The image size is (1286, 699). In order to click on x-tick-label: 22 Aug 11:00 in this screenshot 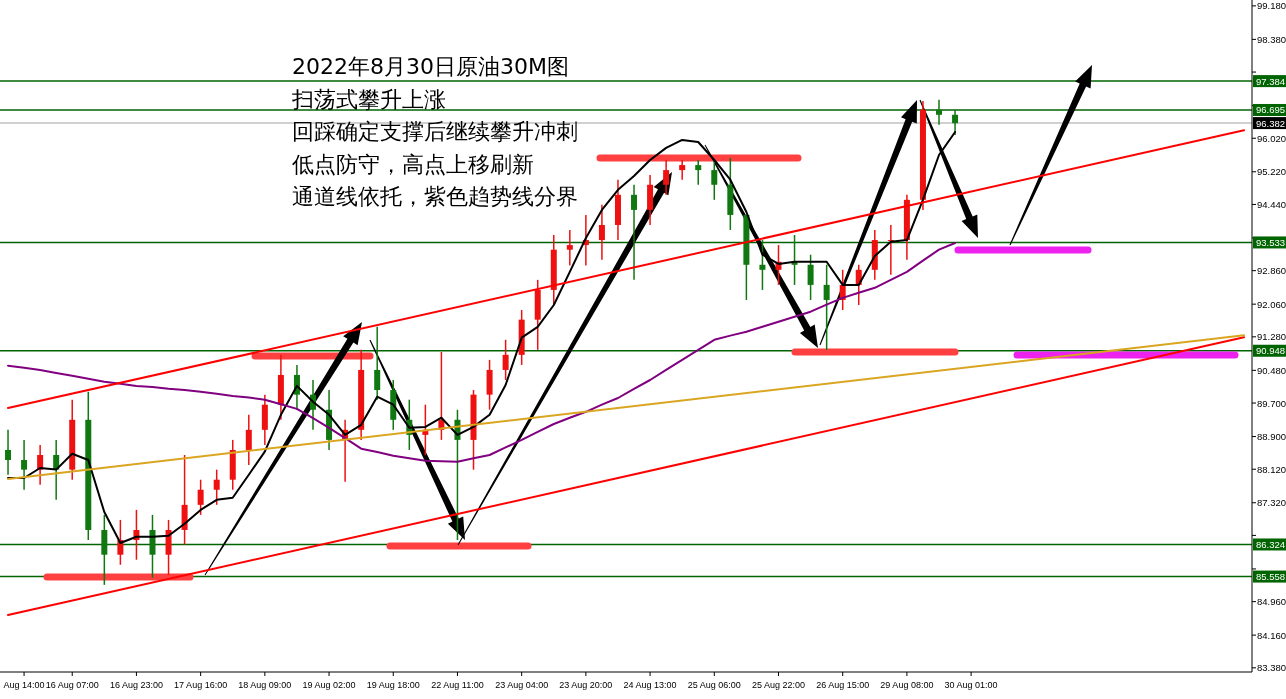, I will do `click(457, 685)`.